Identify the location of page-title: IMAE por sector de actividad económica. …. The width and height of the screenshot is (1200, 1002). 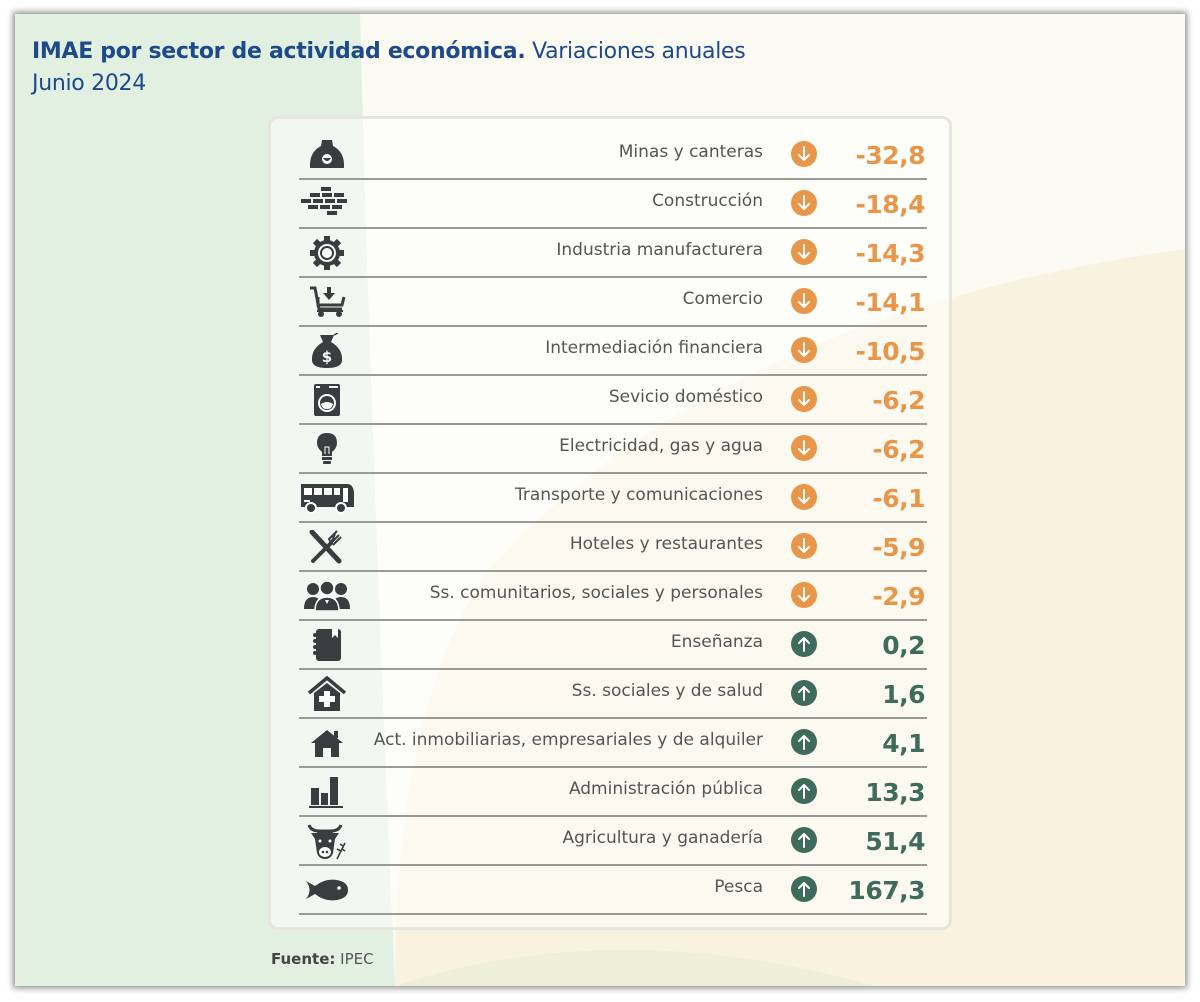
(389, 68).